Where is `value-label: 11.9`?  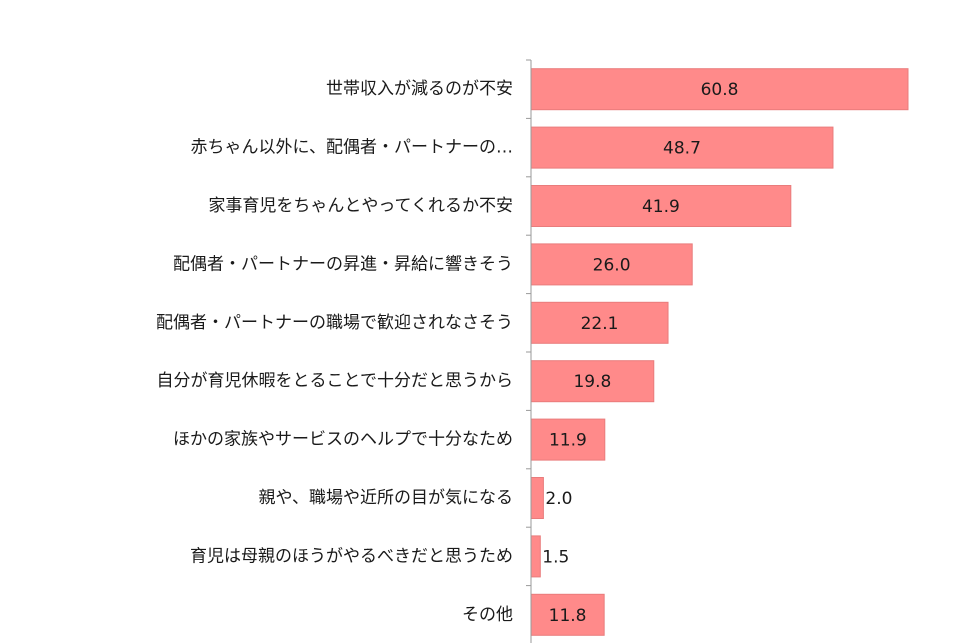 value-label: 11.9 is located at coordinates (568, 441).